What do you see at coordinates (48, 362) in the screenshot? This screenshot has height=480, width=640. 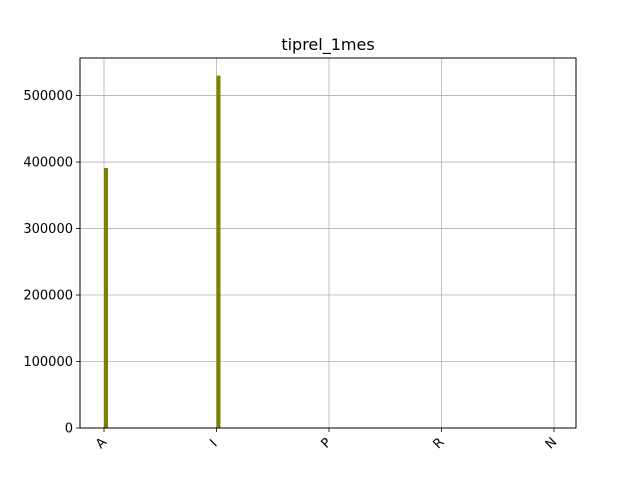 I see `y-tick-label: 100000` at bounding box center [48, 362].